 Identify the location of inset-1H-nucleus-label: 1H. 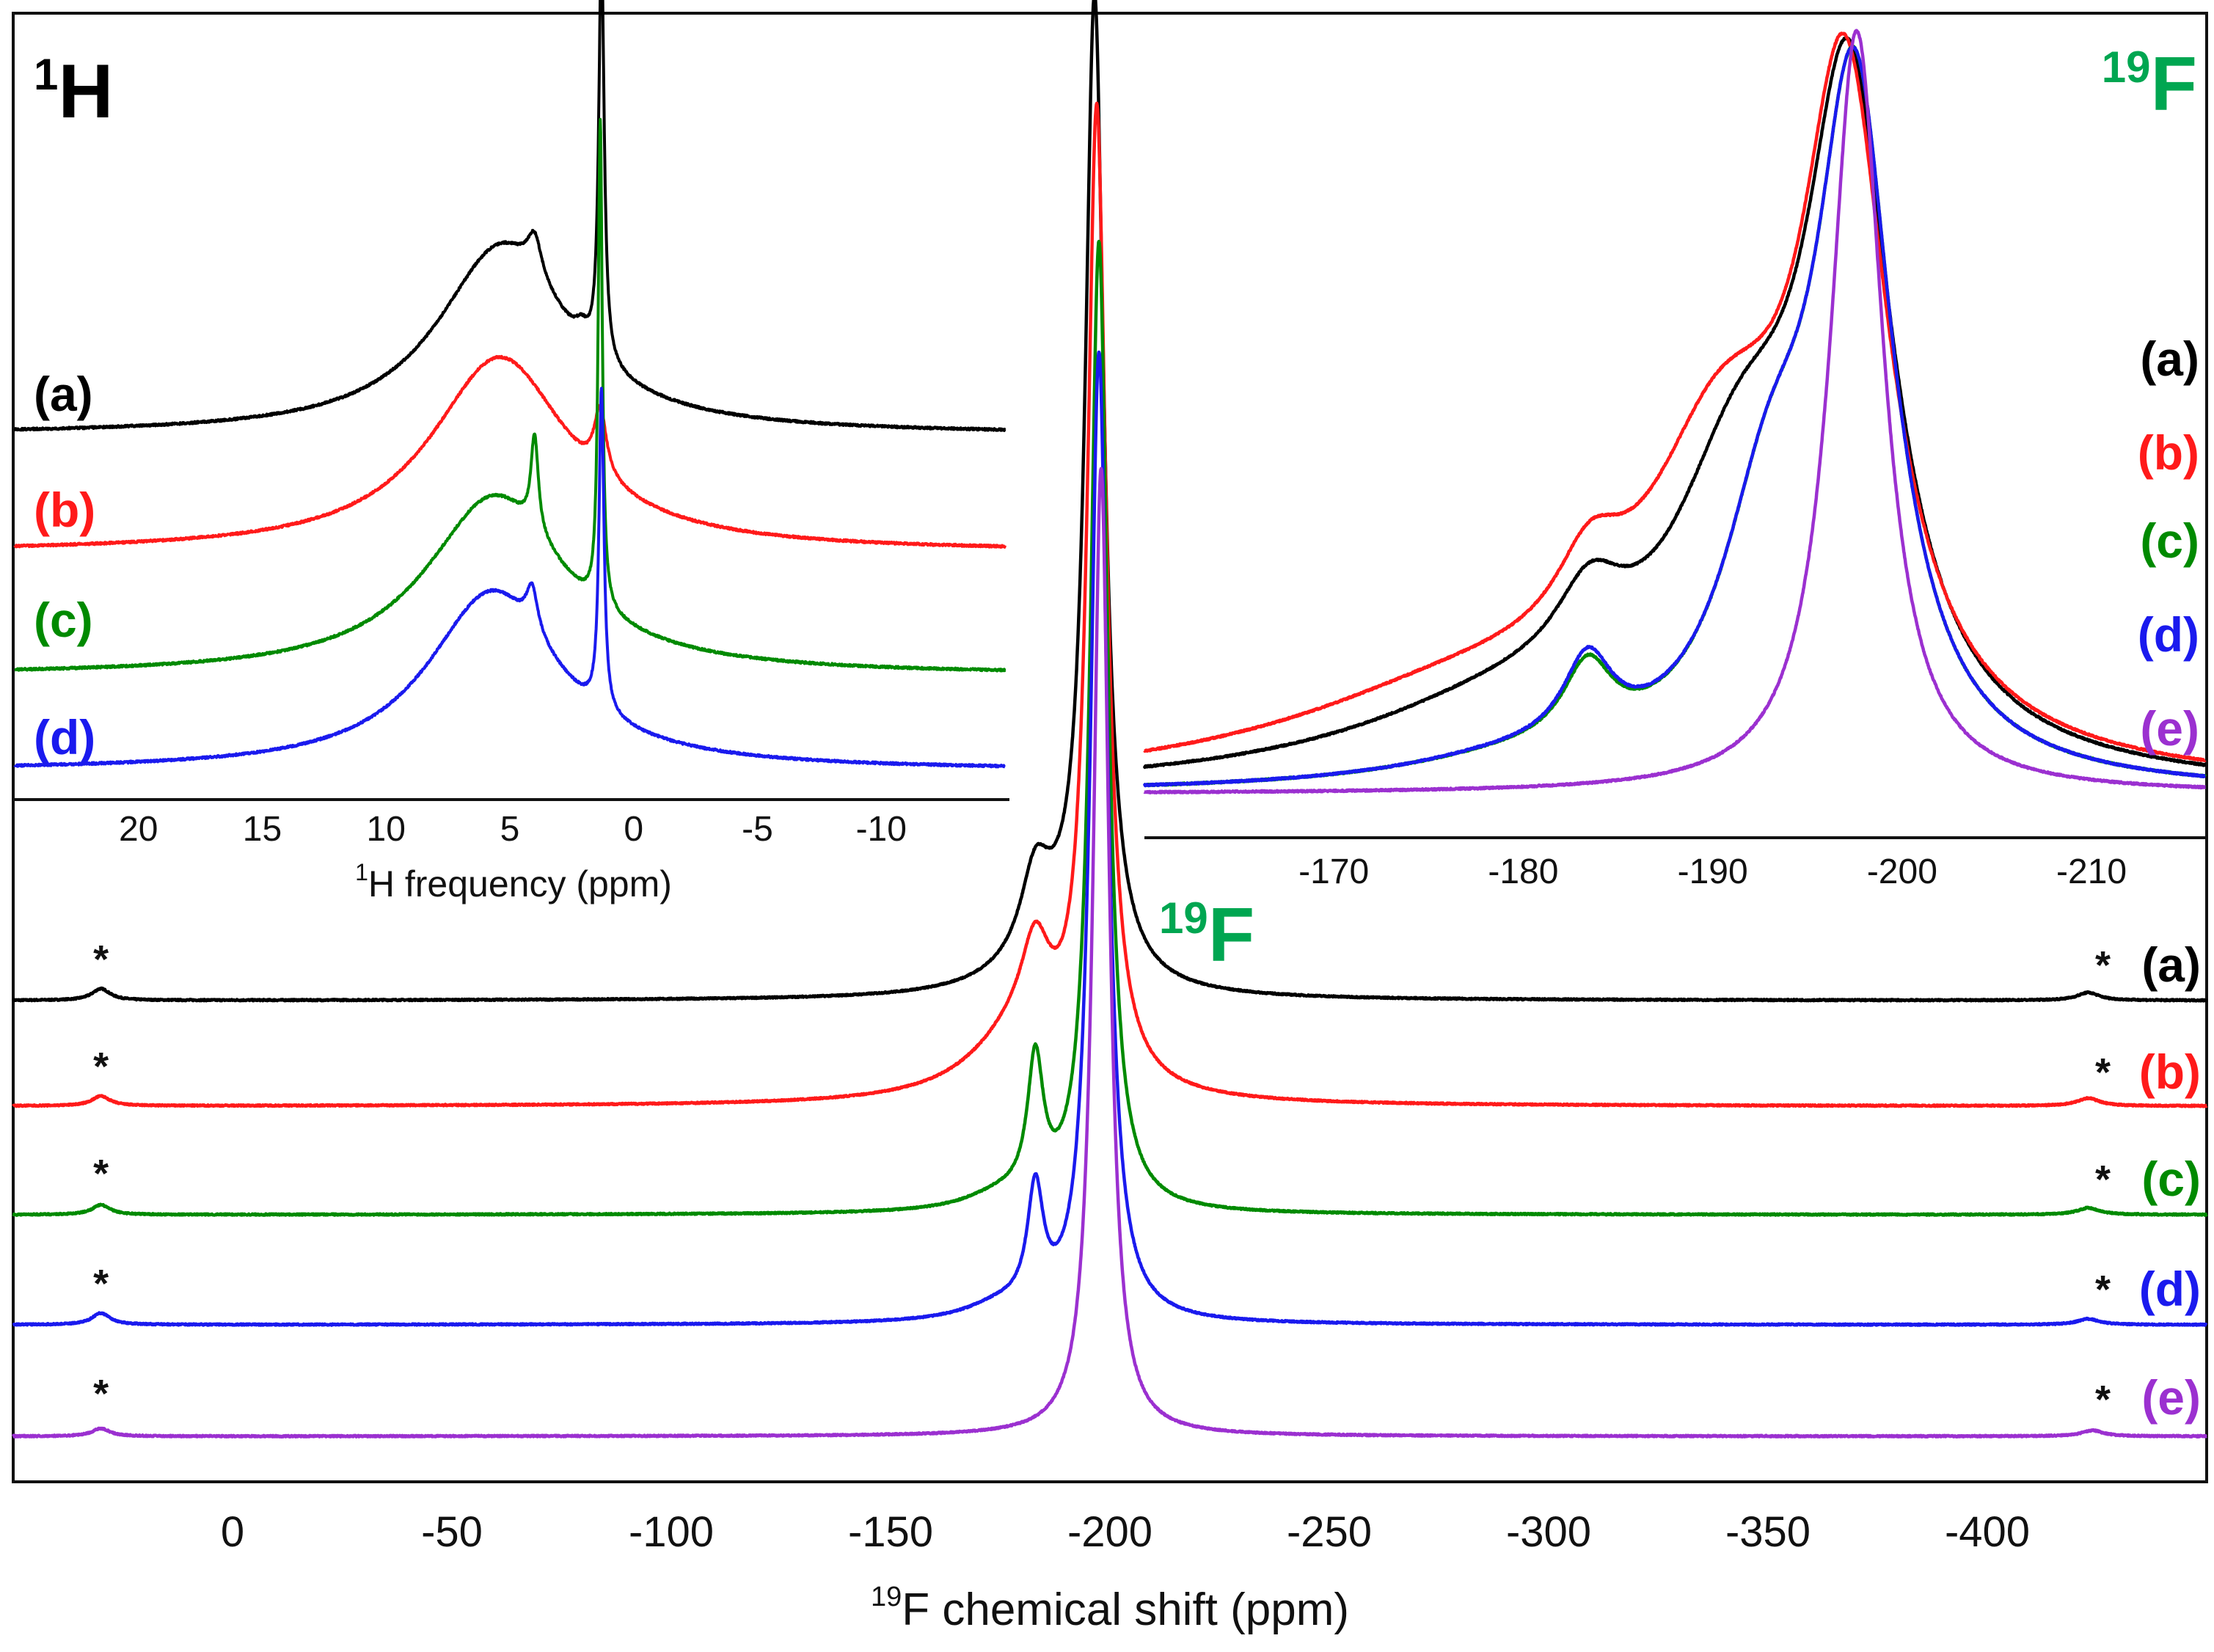
(73, 91).